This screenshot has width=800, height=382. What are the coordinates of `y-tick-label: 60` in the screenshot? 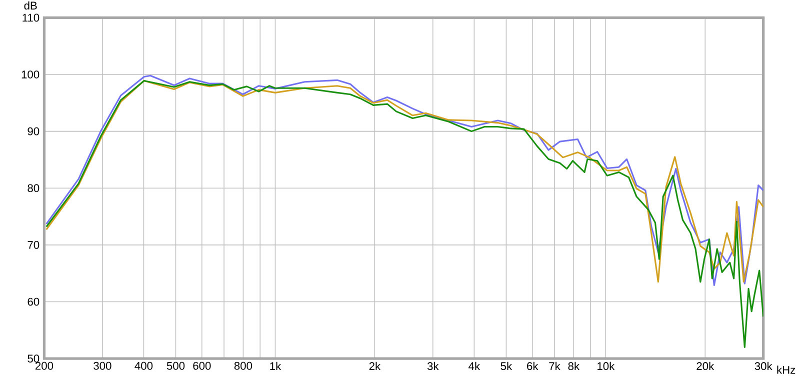 It's located at (34, 302).